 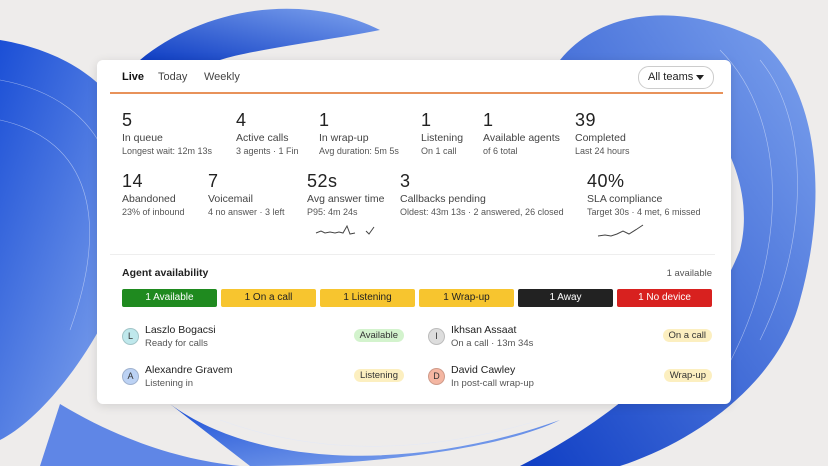 I want to click on status-segment: 1 Away, so click(x=565, y=298).